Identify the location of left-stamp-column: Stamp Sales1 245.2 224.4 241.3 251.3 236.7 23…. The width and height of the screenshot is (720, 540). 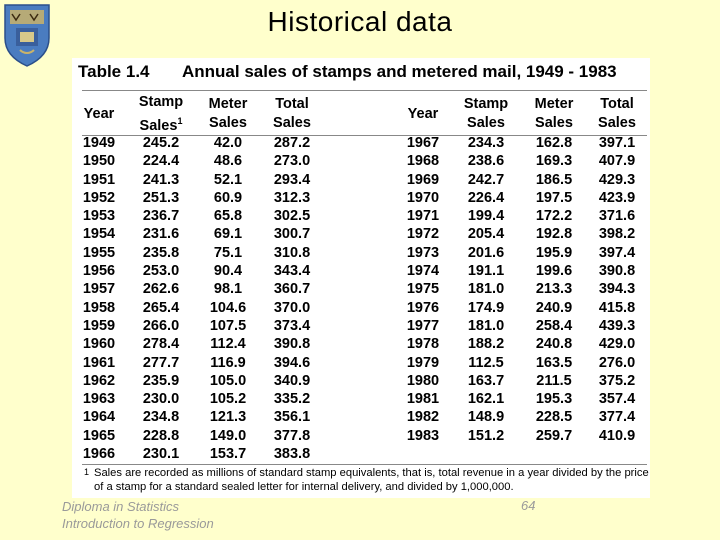
(161, 278).